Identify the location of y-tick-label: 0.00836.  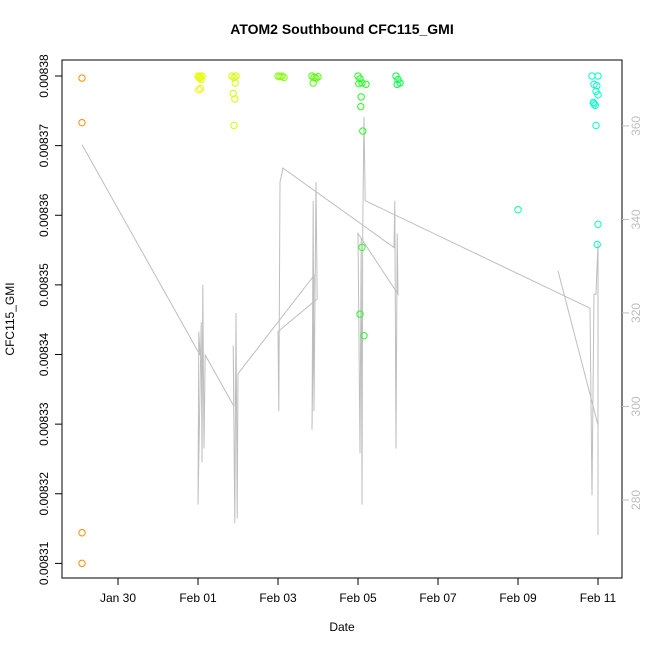
(44, 215).